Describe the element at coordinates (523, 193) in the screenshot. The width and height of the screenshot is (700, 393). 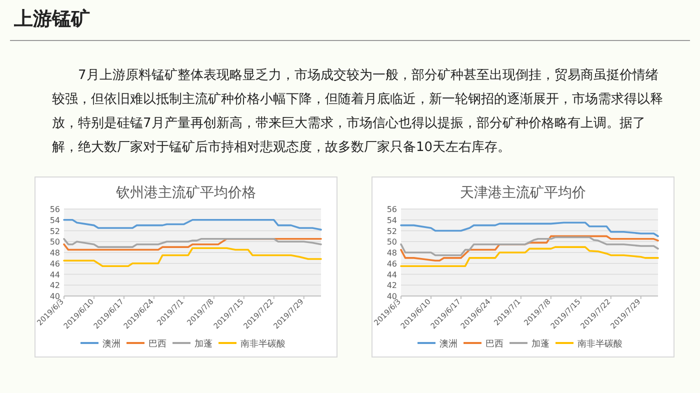
I see `chart-title: 天津港主流矿平均价` at that location.